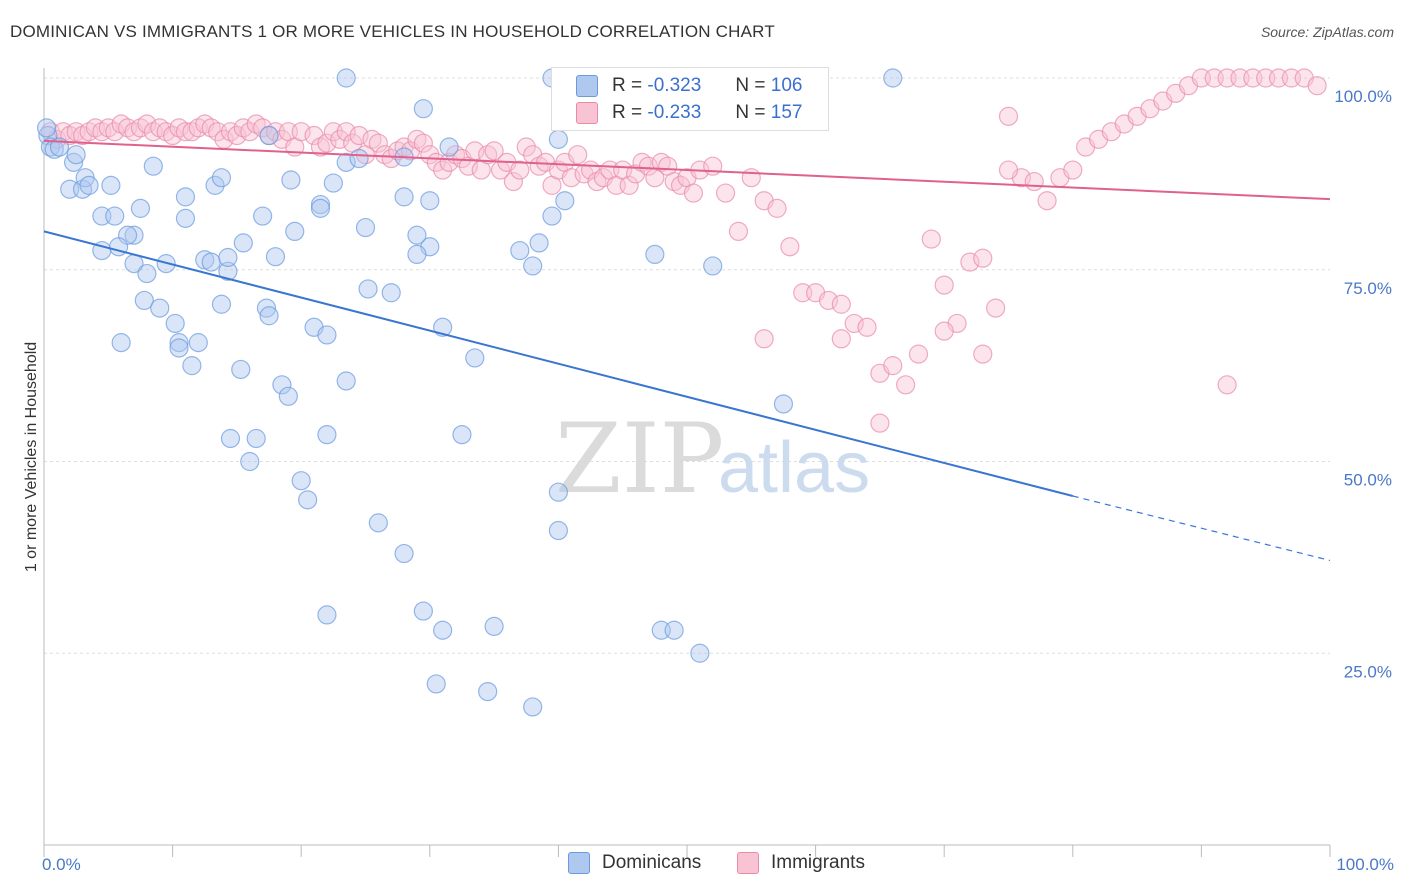  Describe the element at coordinates (1363, 96) in the screenshot. I see `y-tick-label: 100.0%` at that location.